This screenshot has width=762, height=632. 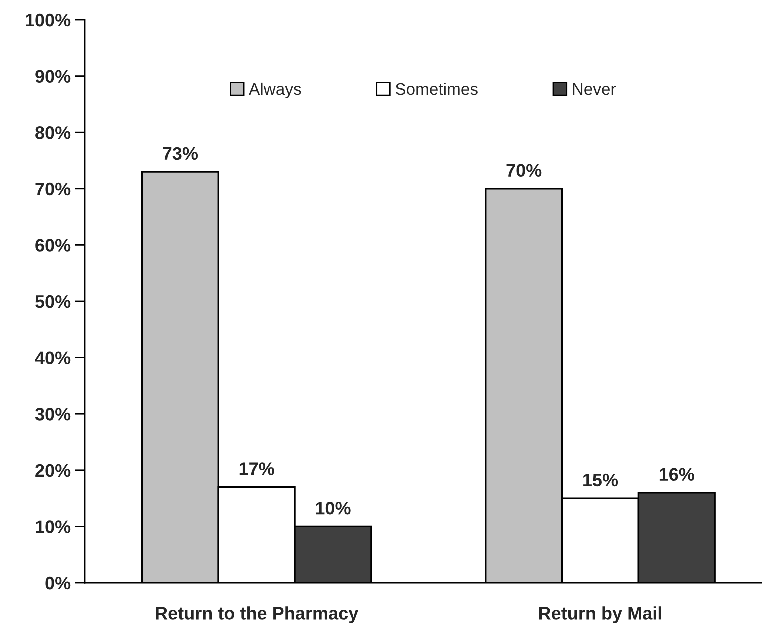 What do you see at coordinates (600, 615) in the screenshot?
I see `x-tick-label: Return by Mail` at bounding box center [600, 615].